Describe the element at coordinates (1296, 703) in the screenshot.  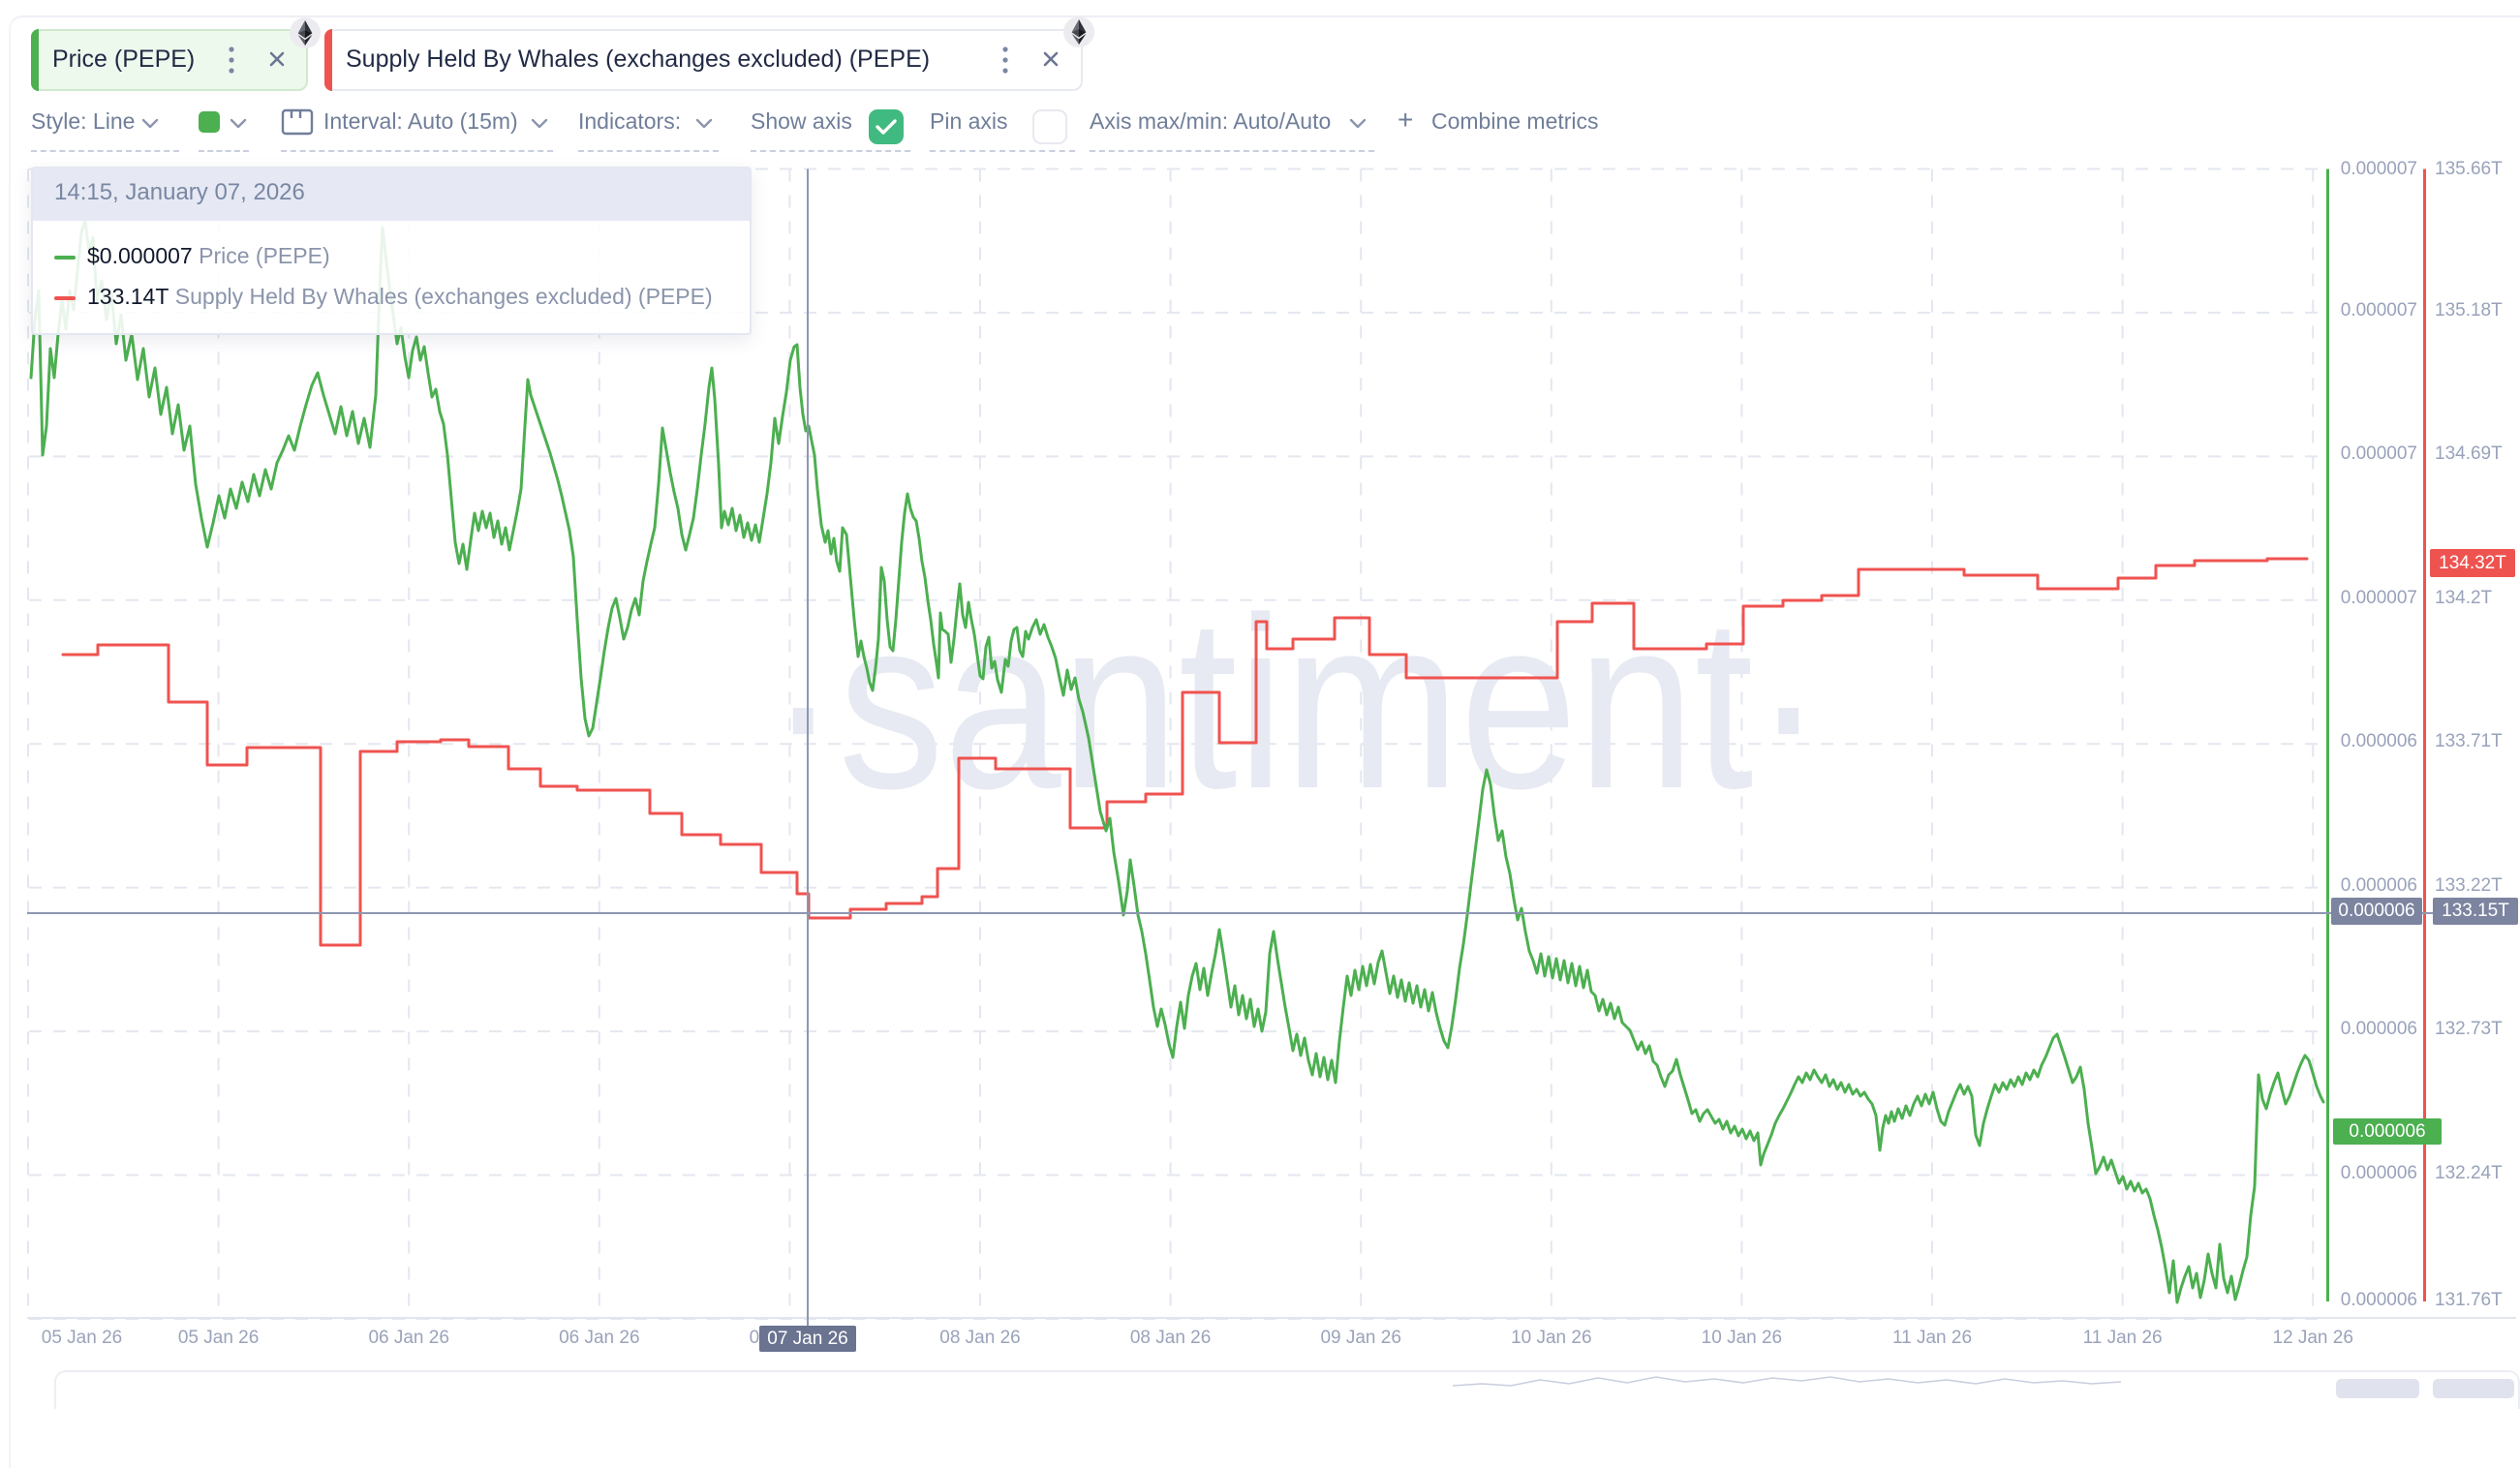
I see `svg-text: ·santiment·` at that location.